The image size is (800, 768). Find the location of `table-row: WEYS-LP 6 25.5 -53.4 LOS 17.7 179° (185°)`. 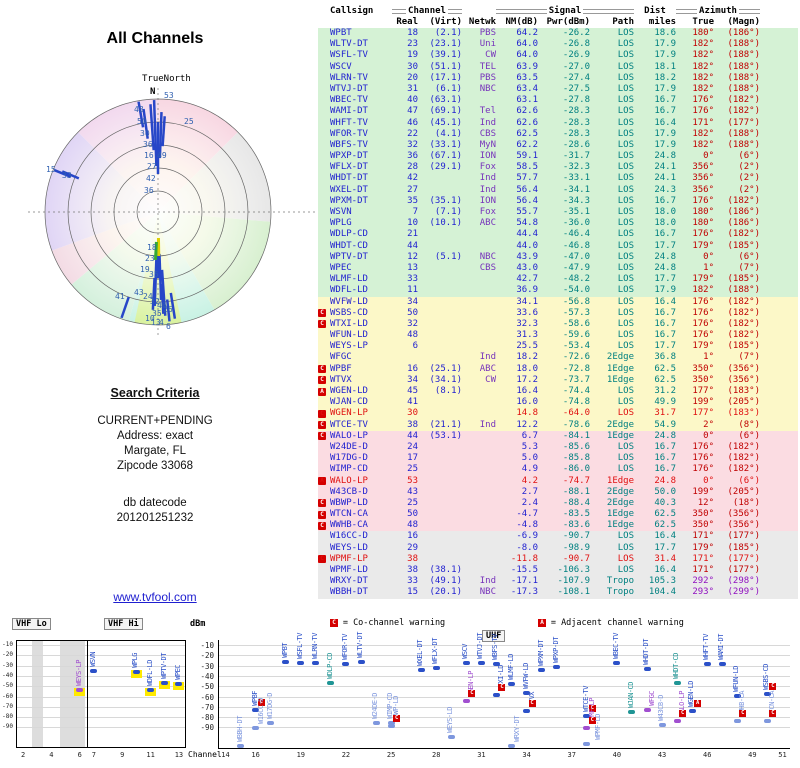

table-row: WEYS-LP 6 25.5 -53.4 LOS 17.7 179° (185°) is located at coordinates (558, 347).